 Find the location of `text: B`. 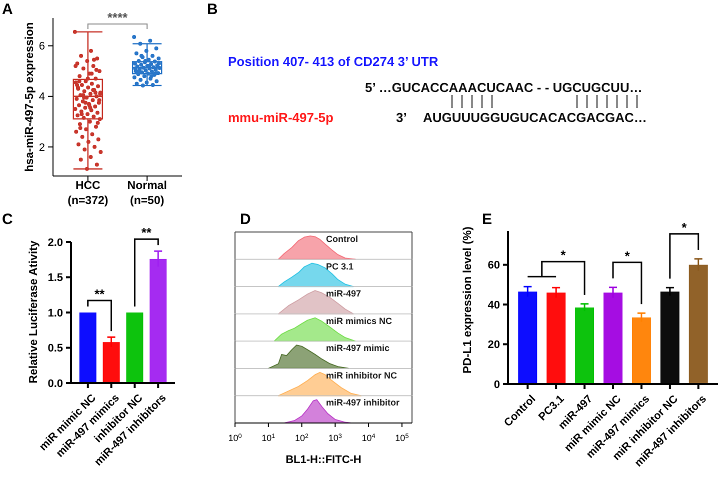

text: B is located at coordinates (212, 9).